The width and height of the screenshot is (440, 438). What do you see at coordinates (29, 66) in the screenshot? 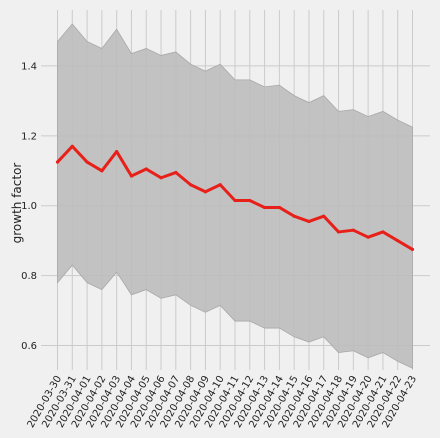
I see `y-tick-label: 1.4` at bounding box center [29, 66].